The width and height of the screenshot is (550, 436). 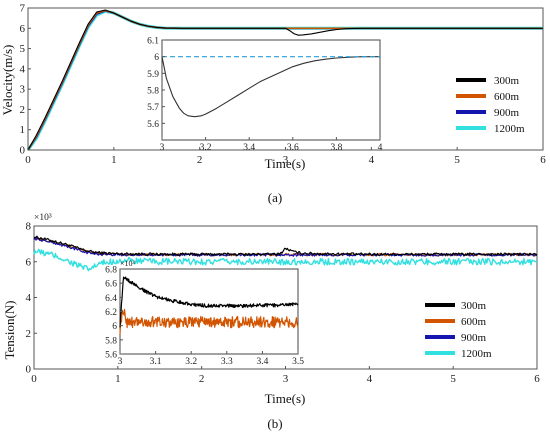 I want to click on panel-a-legend: 300m 600m 900m 1200m, so click(x=497, y=104).